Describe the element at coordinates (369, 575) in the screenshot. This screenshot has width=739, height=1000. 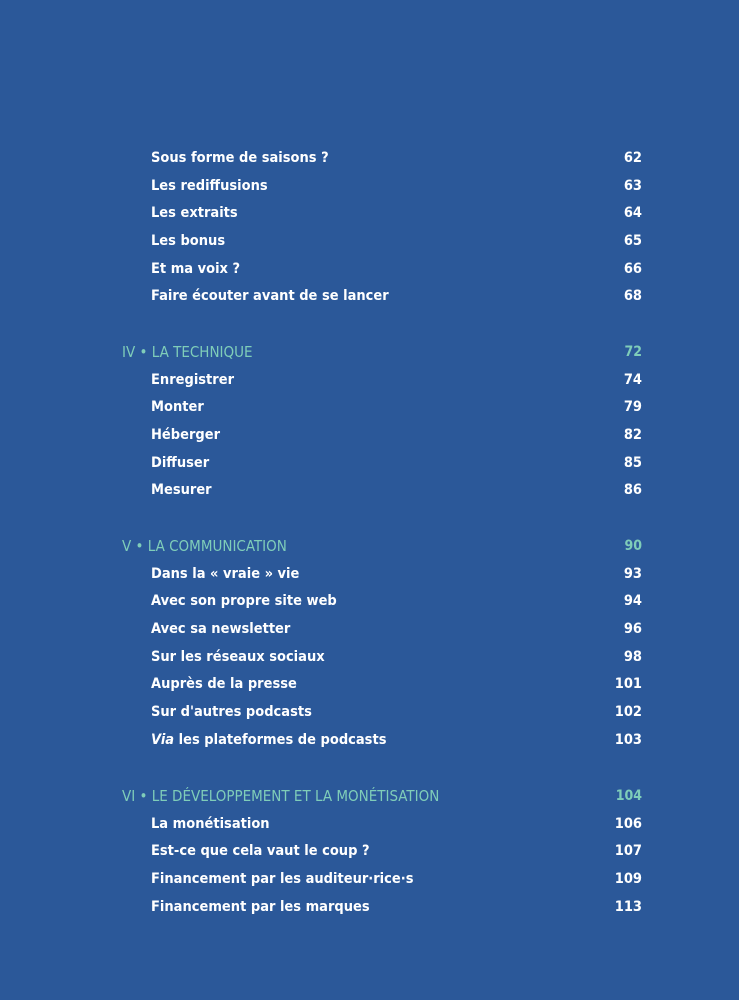
I see `toc-entry: Dans la « vraie » vie 93` at that location.